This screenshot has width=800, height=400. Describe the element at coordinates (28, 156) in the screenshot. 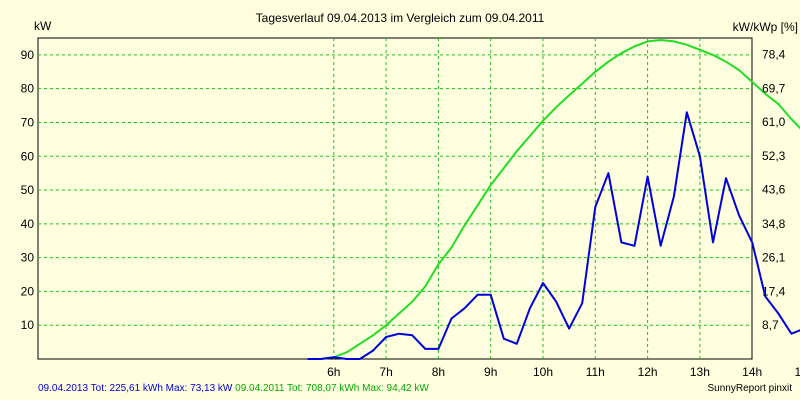

I see `y-tick-label-left: 60` at that location.